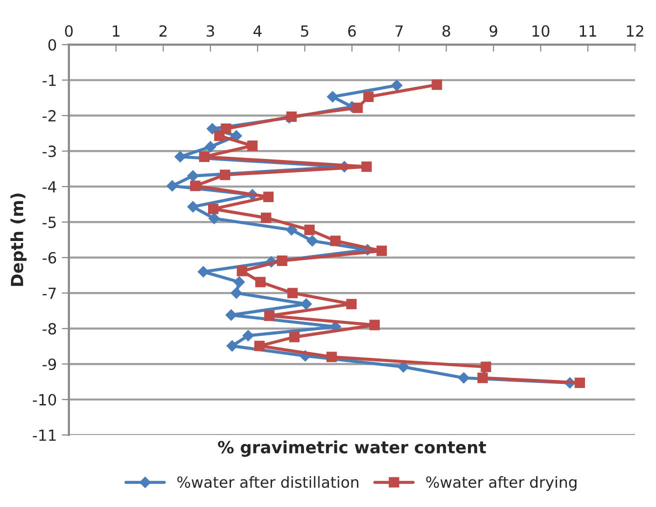 The height and width of the screenshot is (507, 656). What do you see at coordinates (541, 31) in the screenshot?
I see `x-tick-label: 10` at bounding box center [541, 31].